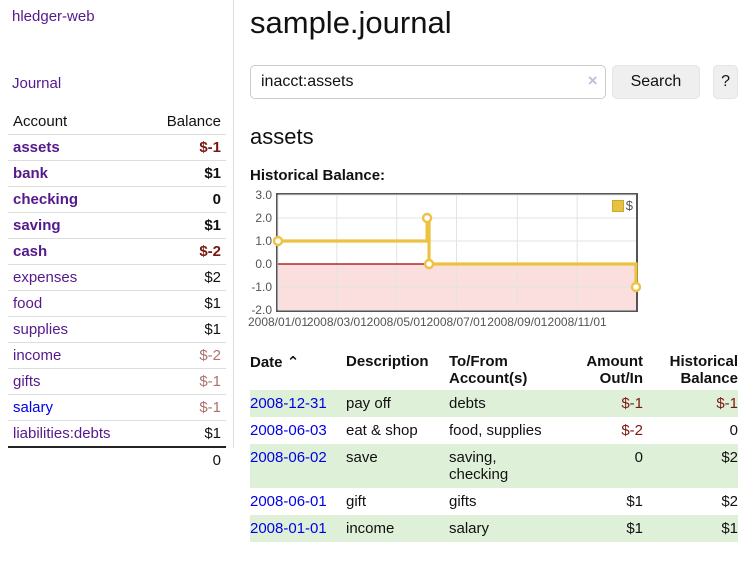 This screenshot has width=742, height=582. Describe the element at coordinates (185, 122) in the screenshot. I see `balance-column-header: Balance` at that location.